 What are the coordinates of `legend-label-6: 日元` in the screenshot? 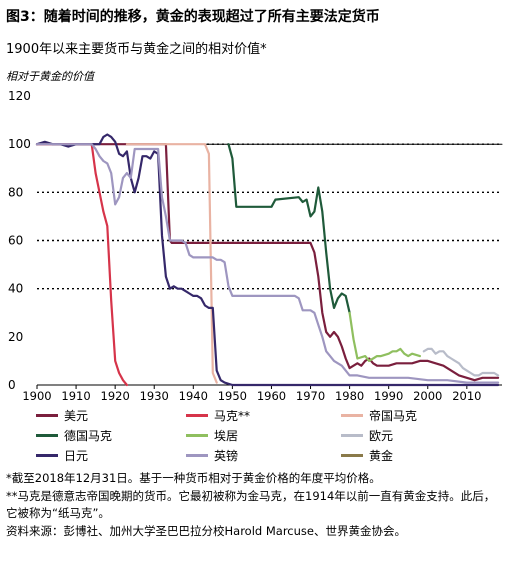 It's located at (76, 456).